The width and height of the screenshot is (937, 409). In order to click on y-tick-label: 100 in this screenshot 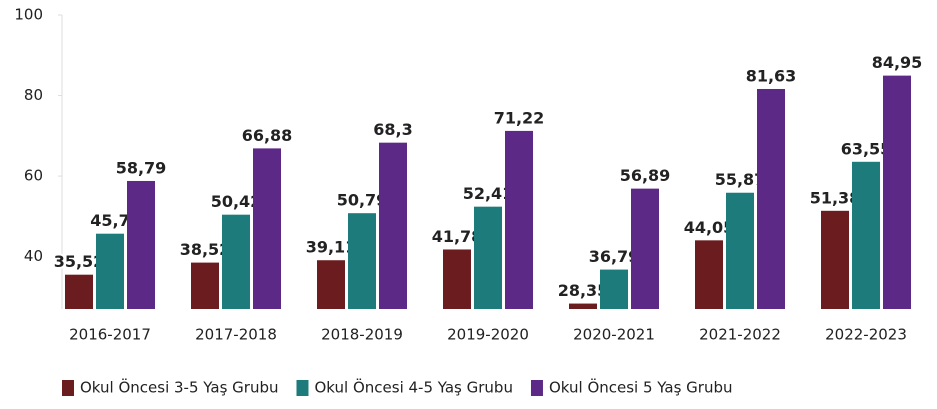, I will do `click(28, 15)`.